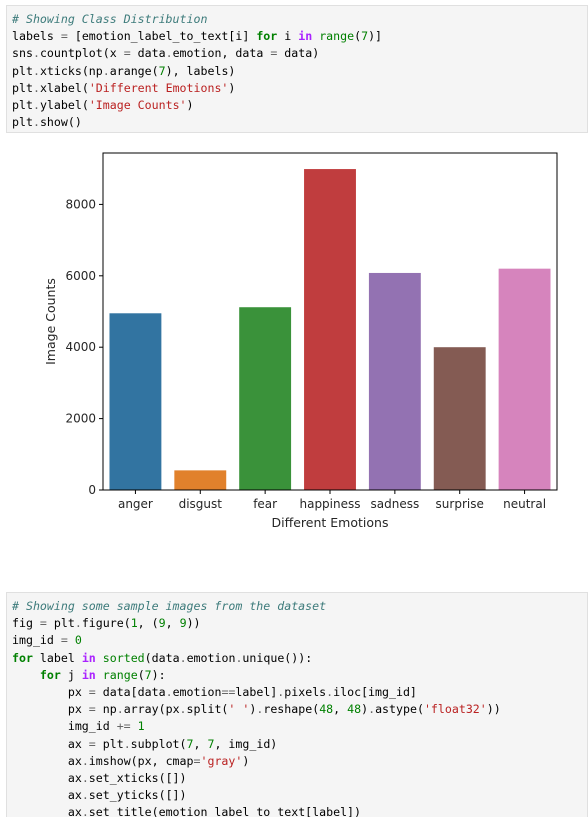  Describe the element at coordinates (299, 19) in the screenshot. I see `code-line: # Showing Class Distribution` at that location.